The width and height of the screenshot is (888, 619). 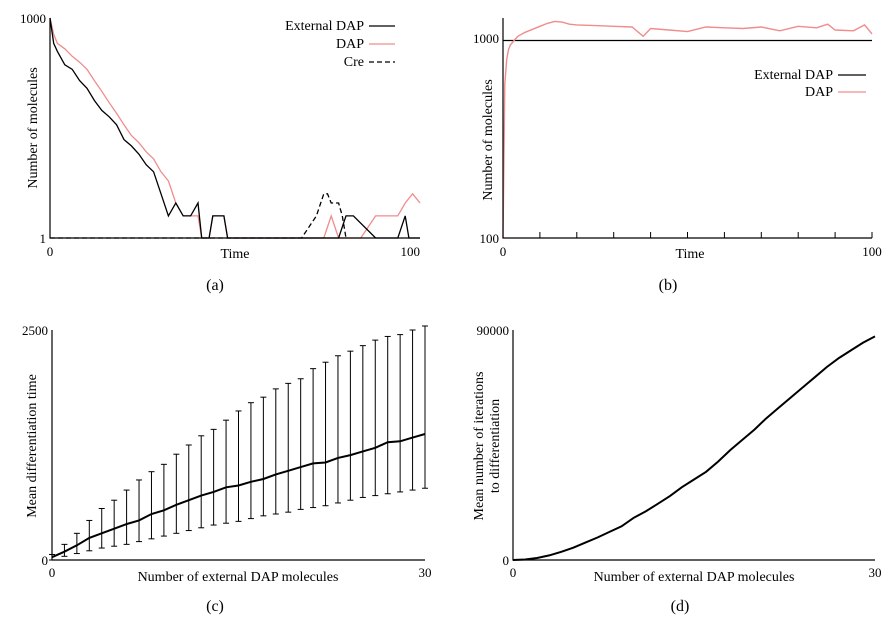 What do you see at coordinates (872, 251) in the screenshot?
I see `panel-b-x-tick-right: 100` at bounding box center [872, 251].